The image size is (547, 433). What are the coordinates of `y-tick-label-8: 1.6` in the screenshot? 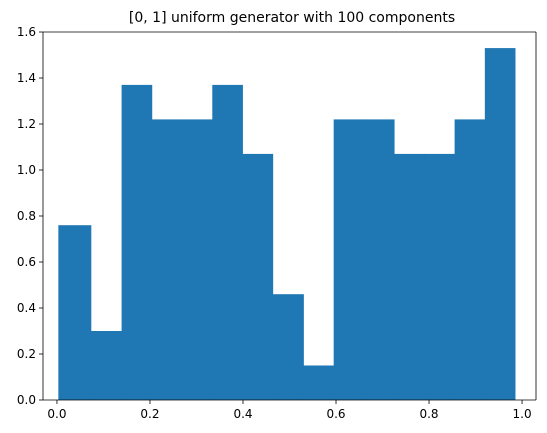 It's located at (26, 32).